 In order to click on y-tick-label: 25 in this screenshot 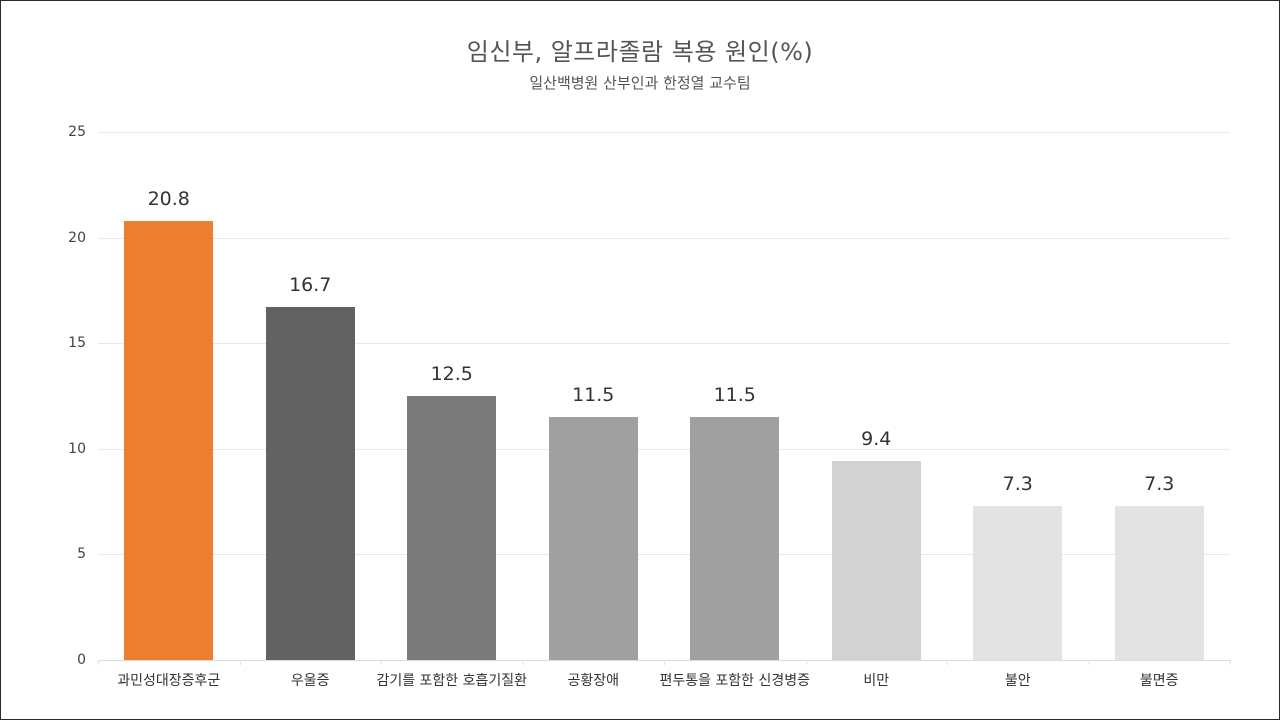, I will do `click(77, 132)`.